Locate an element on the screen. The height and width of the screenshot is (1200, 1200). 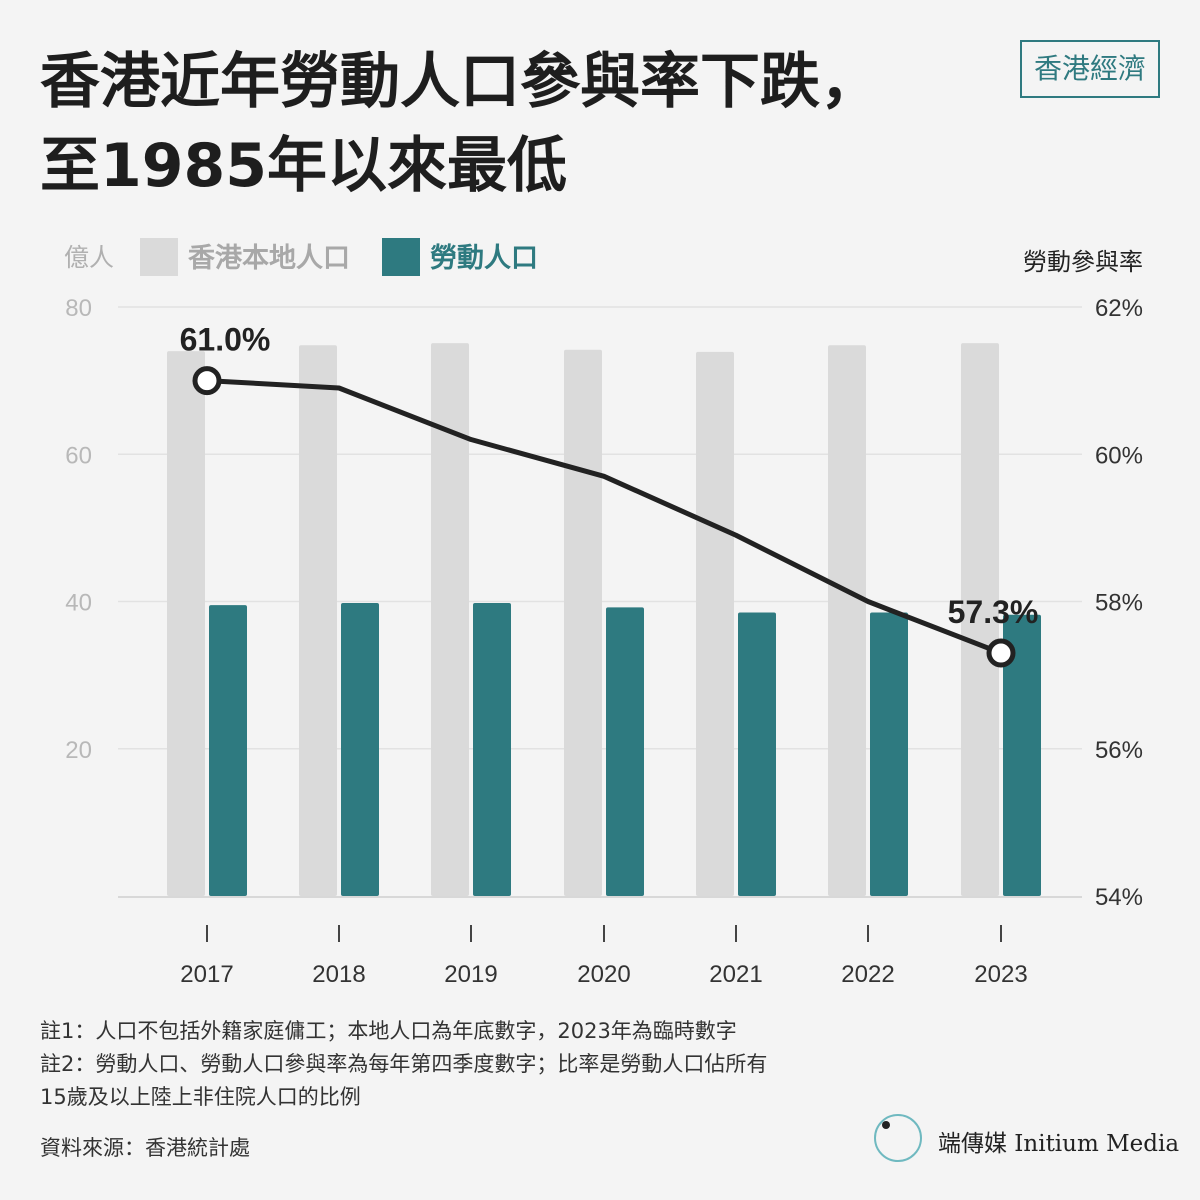
rate-annotation-2023: 57.3% is located at coordinates (993, 612).